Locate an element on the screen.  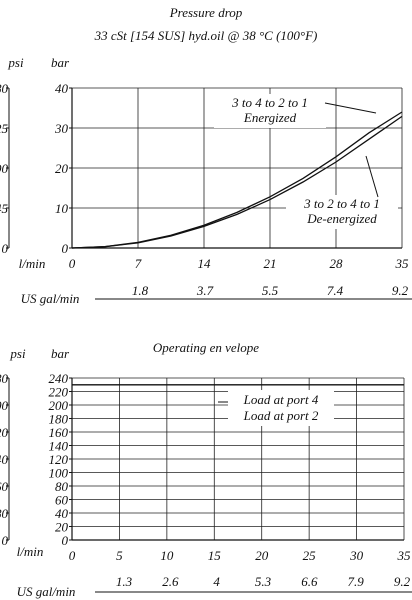
chart2-y-tick-label: 220 is located at coordinates (59, 392).